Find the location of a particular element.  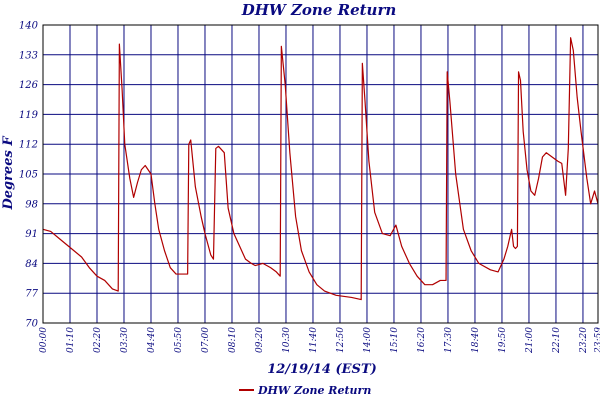

y-tick-label: 77 is located at coordinates (31, 294).